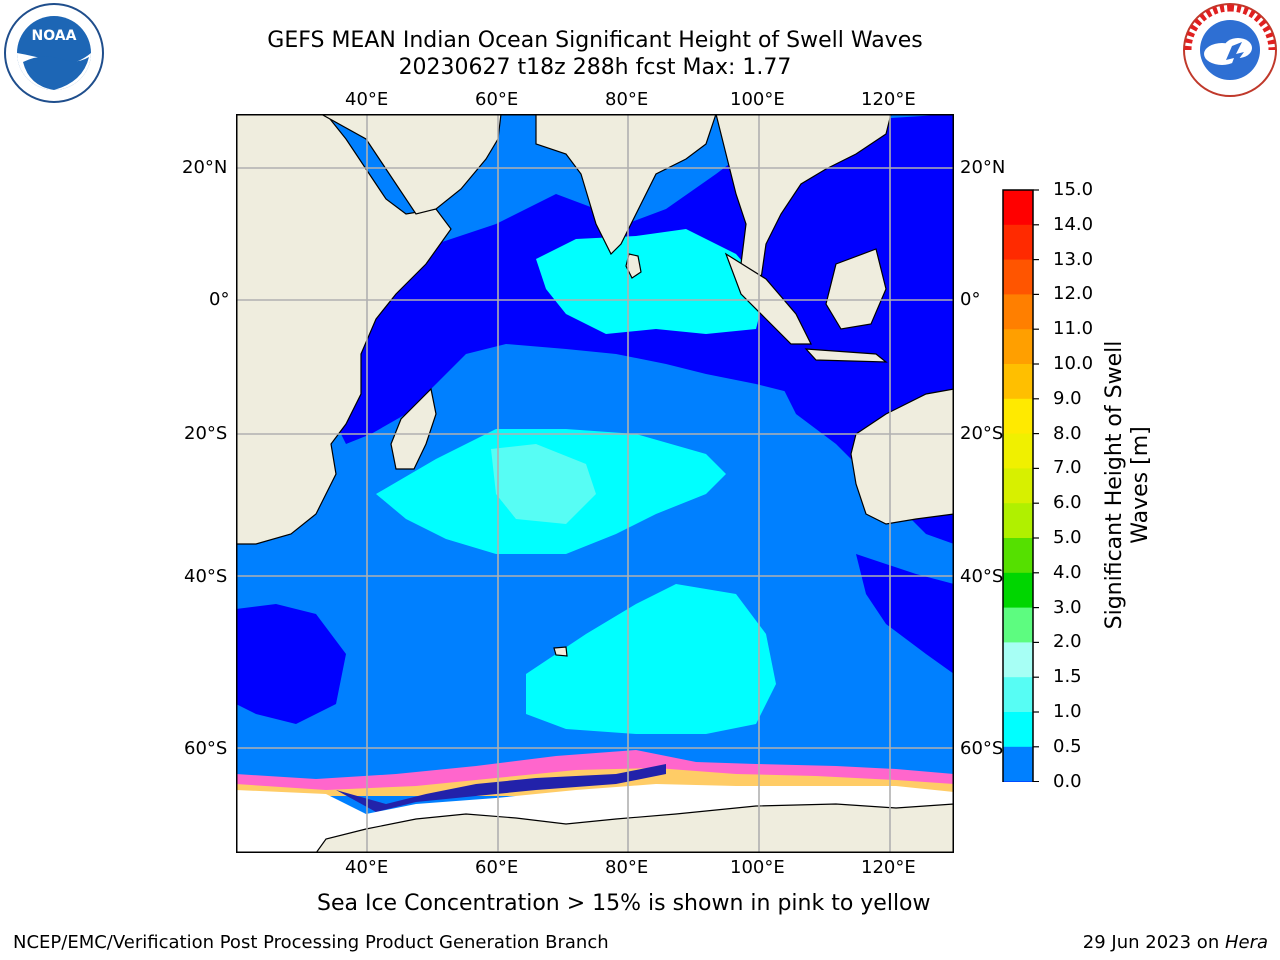  I want to click on lat-label-right-40s: 40°S, so click(982, 576).